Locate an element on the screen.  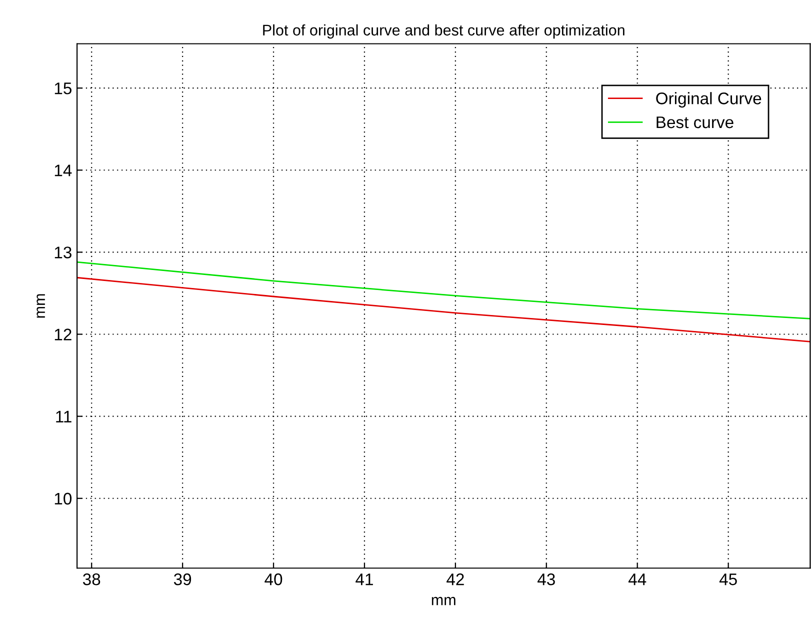
y-axis-title: mm is located at coordinates (40, 306).